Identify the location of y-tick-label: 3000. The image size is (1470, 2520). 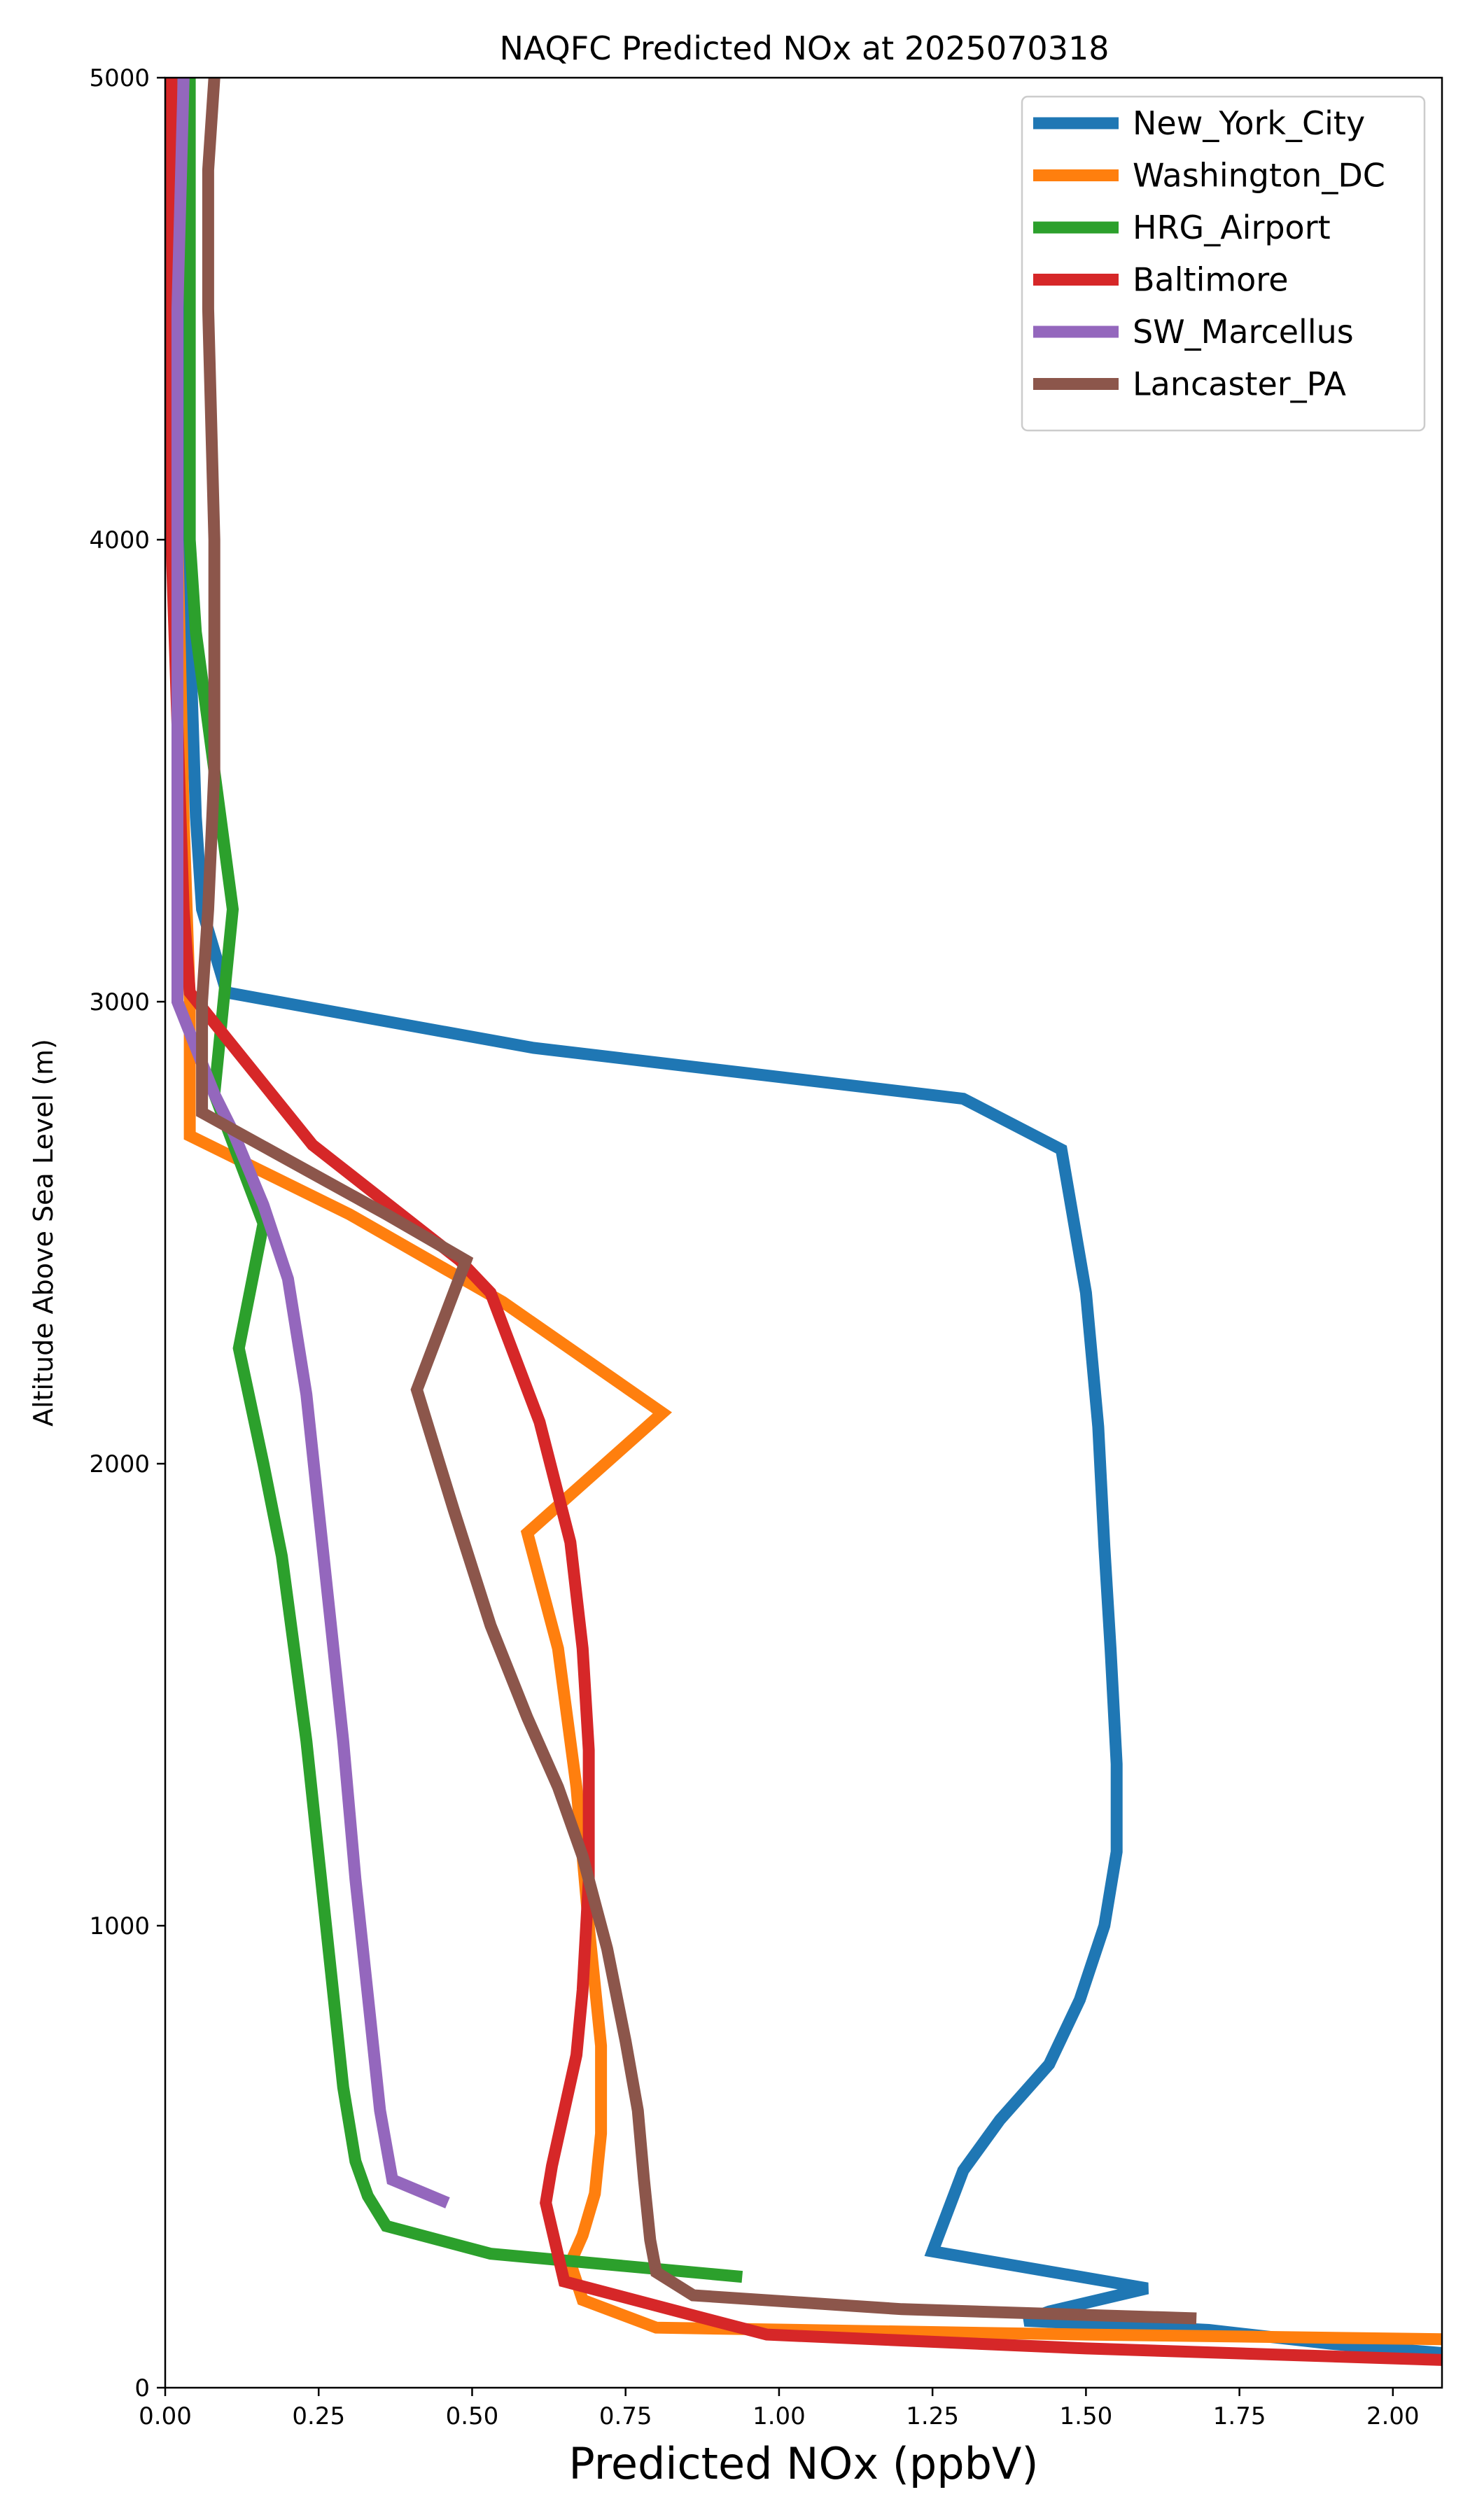
(119, 1002).